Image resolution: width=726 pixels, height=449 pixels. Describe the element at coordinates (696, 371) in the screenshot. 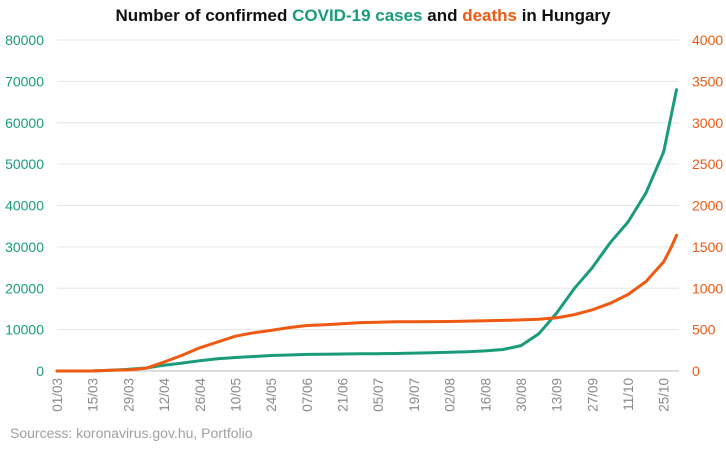

I see `right-tick-label: 0` at that location.